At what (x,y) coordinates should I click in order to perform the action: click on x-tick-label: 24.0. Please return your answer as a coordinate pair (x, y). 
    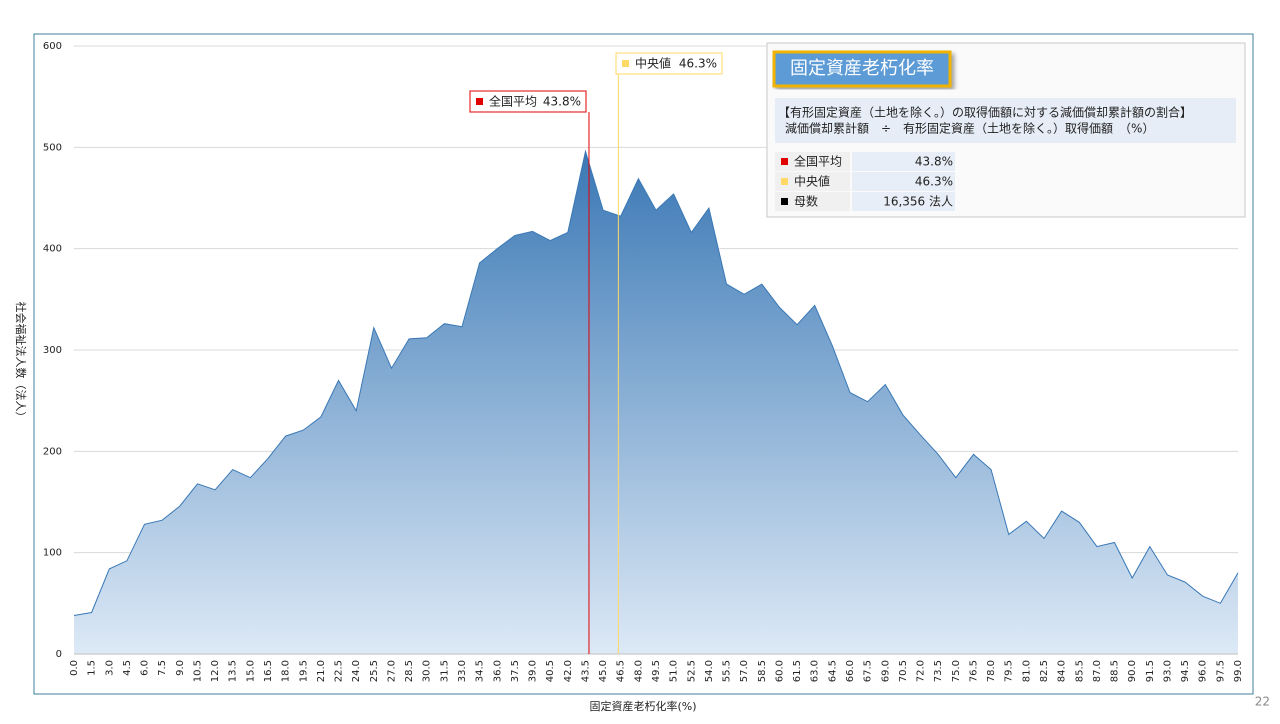
    Looking at the image, I should click on (356, 671).